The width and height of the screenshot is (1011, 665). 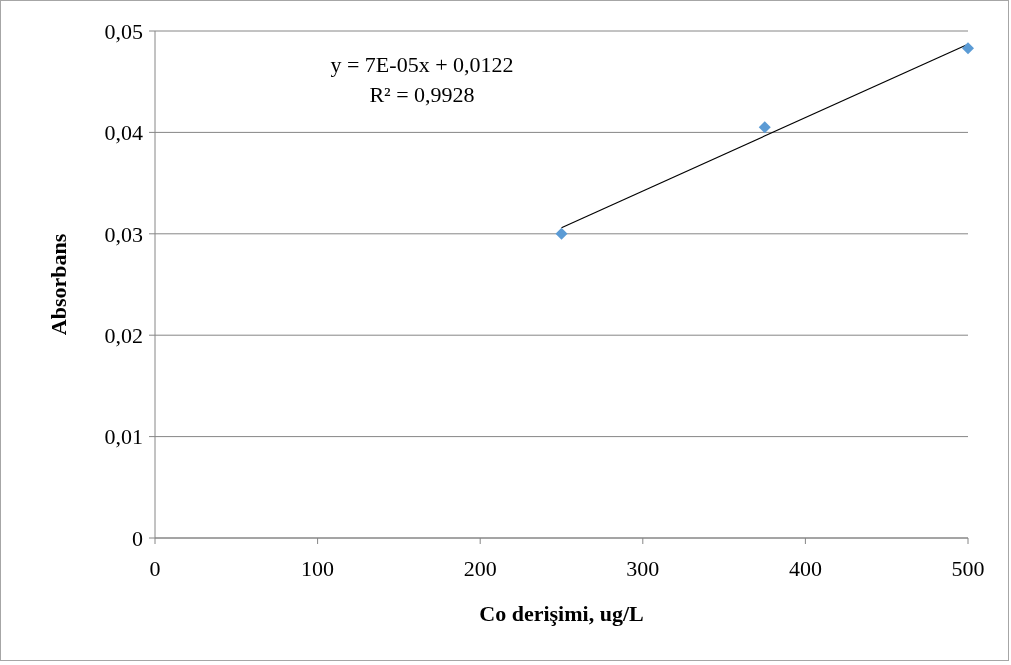 I want to click on x-tick-label: 500, so click(x=968, y=568).